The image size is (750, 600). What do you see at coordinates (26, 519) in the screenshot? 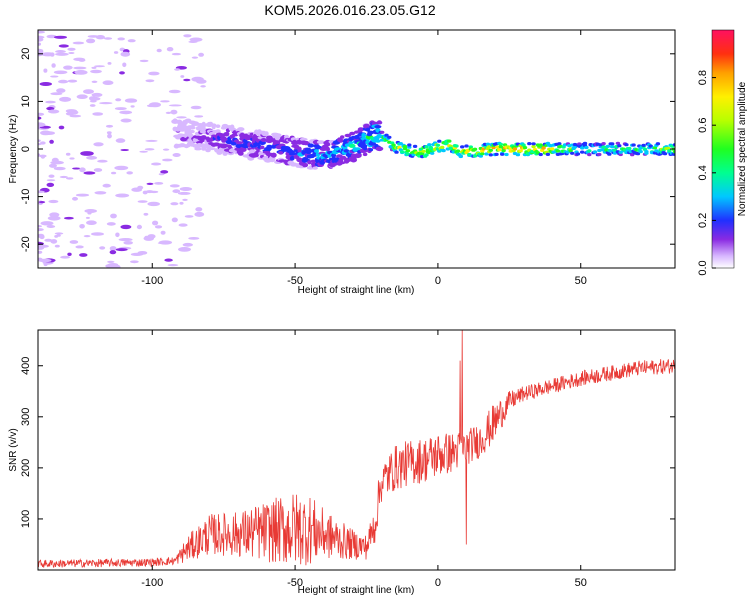
I see `y-tick-label: 100` at bounding box center [26, 519].